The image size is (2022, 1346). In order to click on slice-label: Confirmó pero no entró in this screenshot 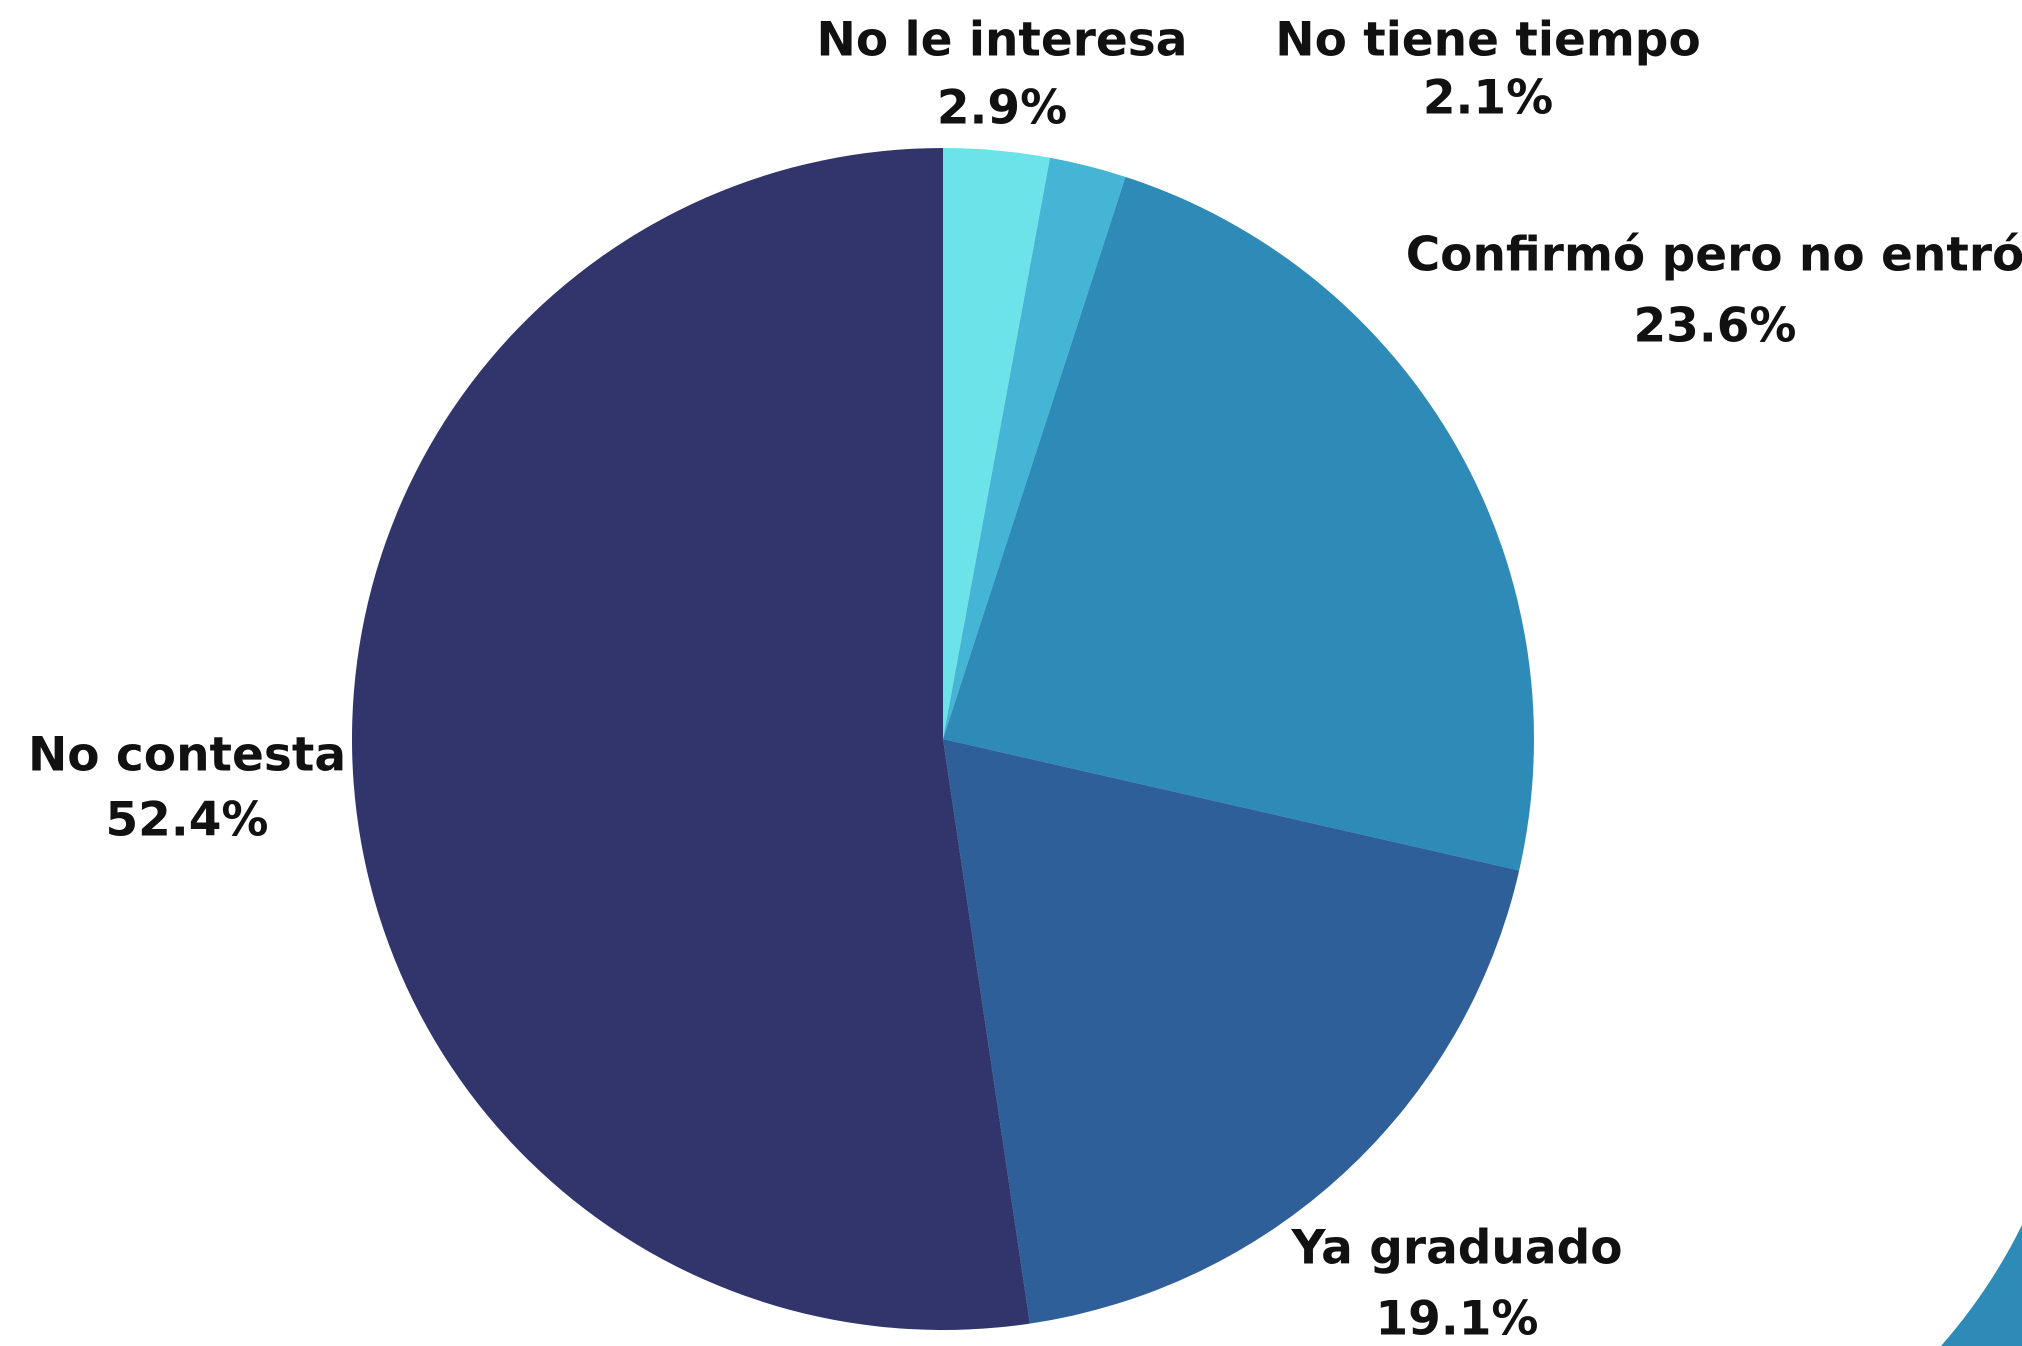, I will do `click(1714, 255)`.